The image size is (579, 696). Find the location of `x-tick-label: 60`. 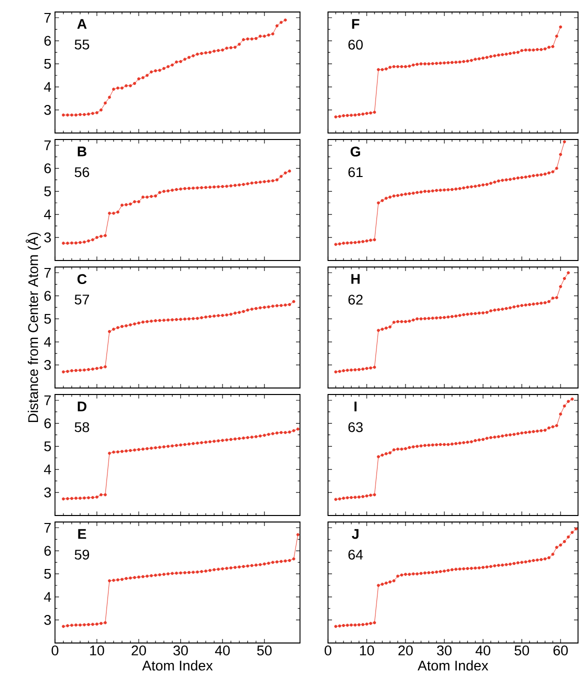

x-tick-label: 60 is located at coordinates (561, 651).